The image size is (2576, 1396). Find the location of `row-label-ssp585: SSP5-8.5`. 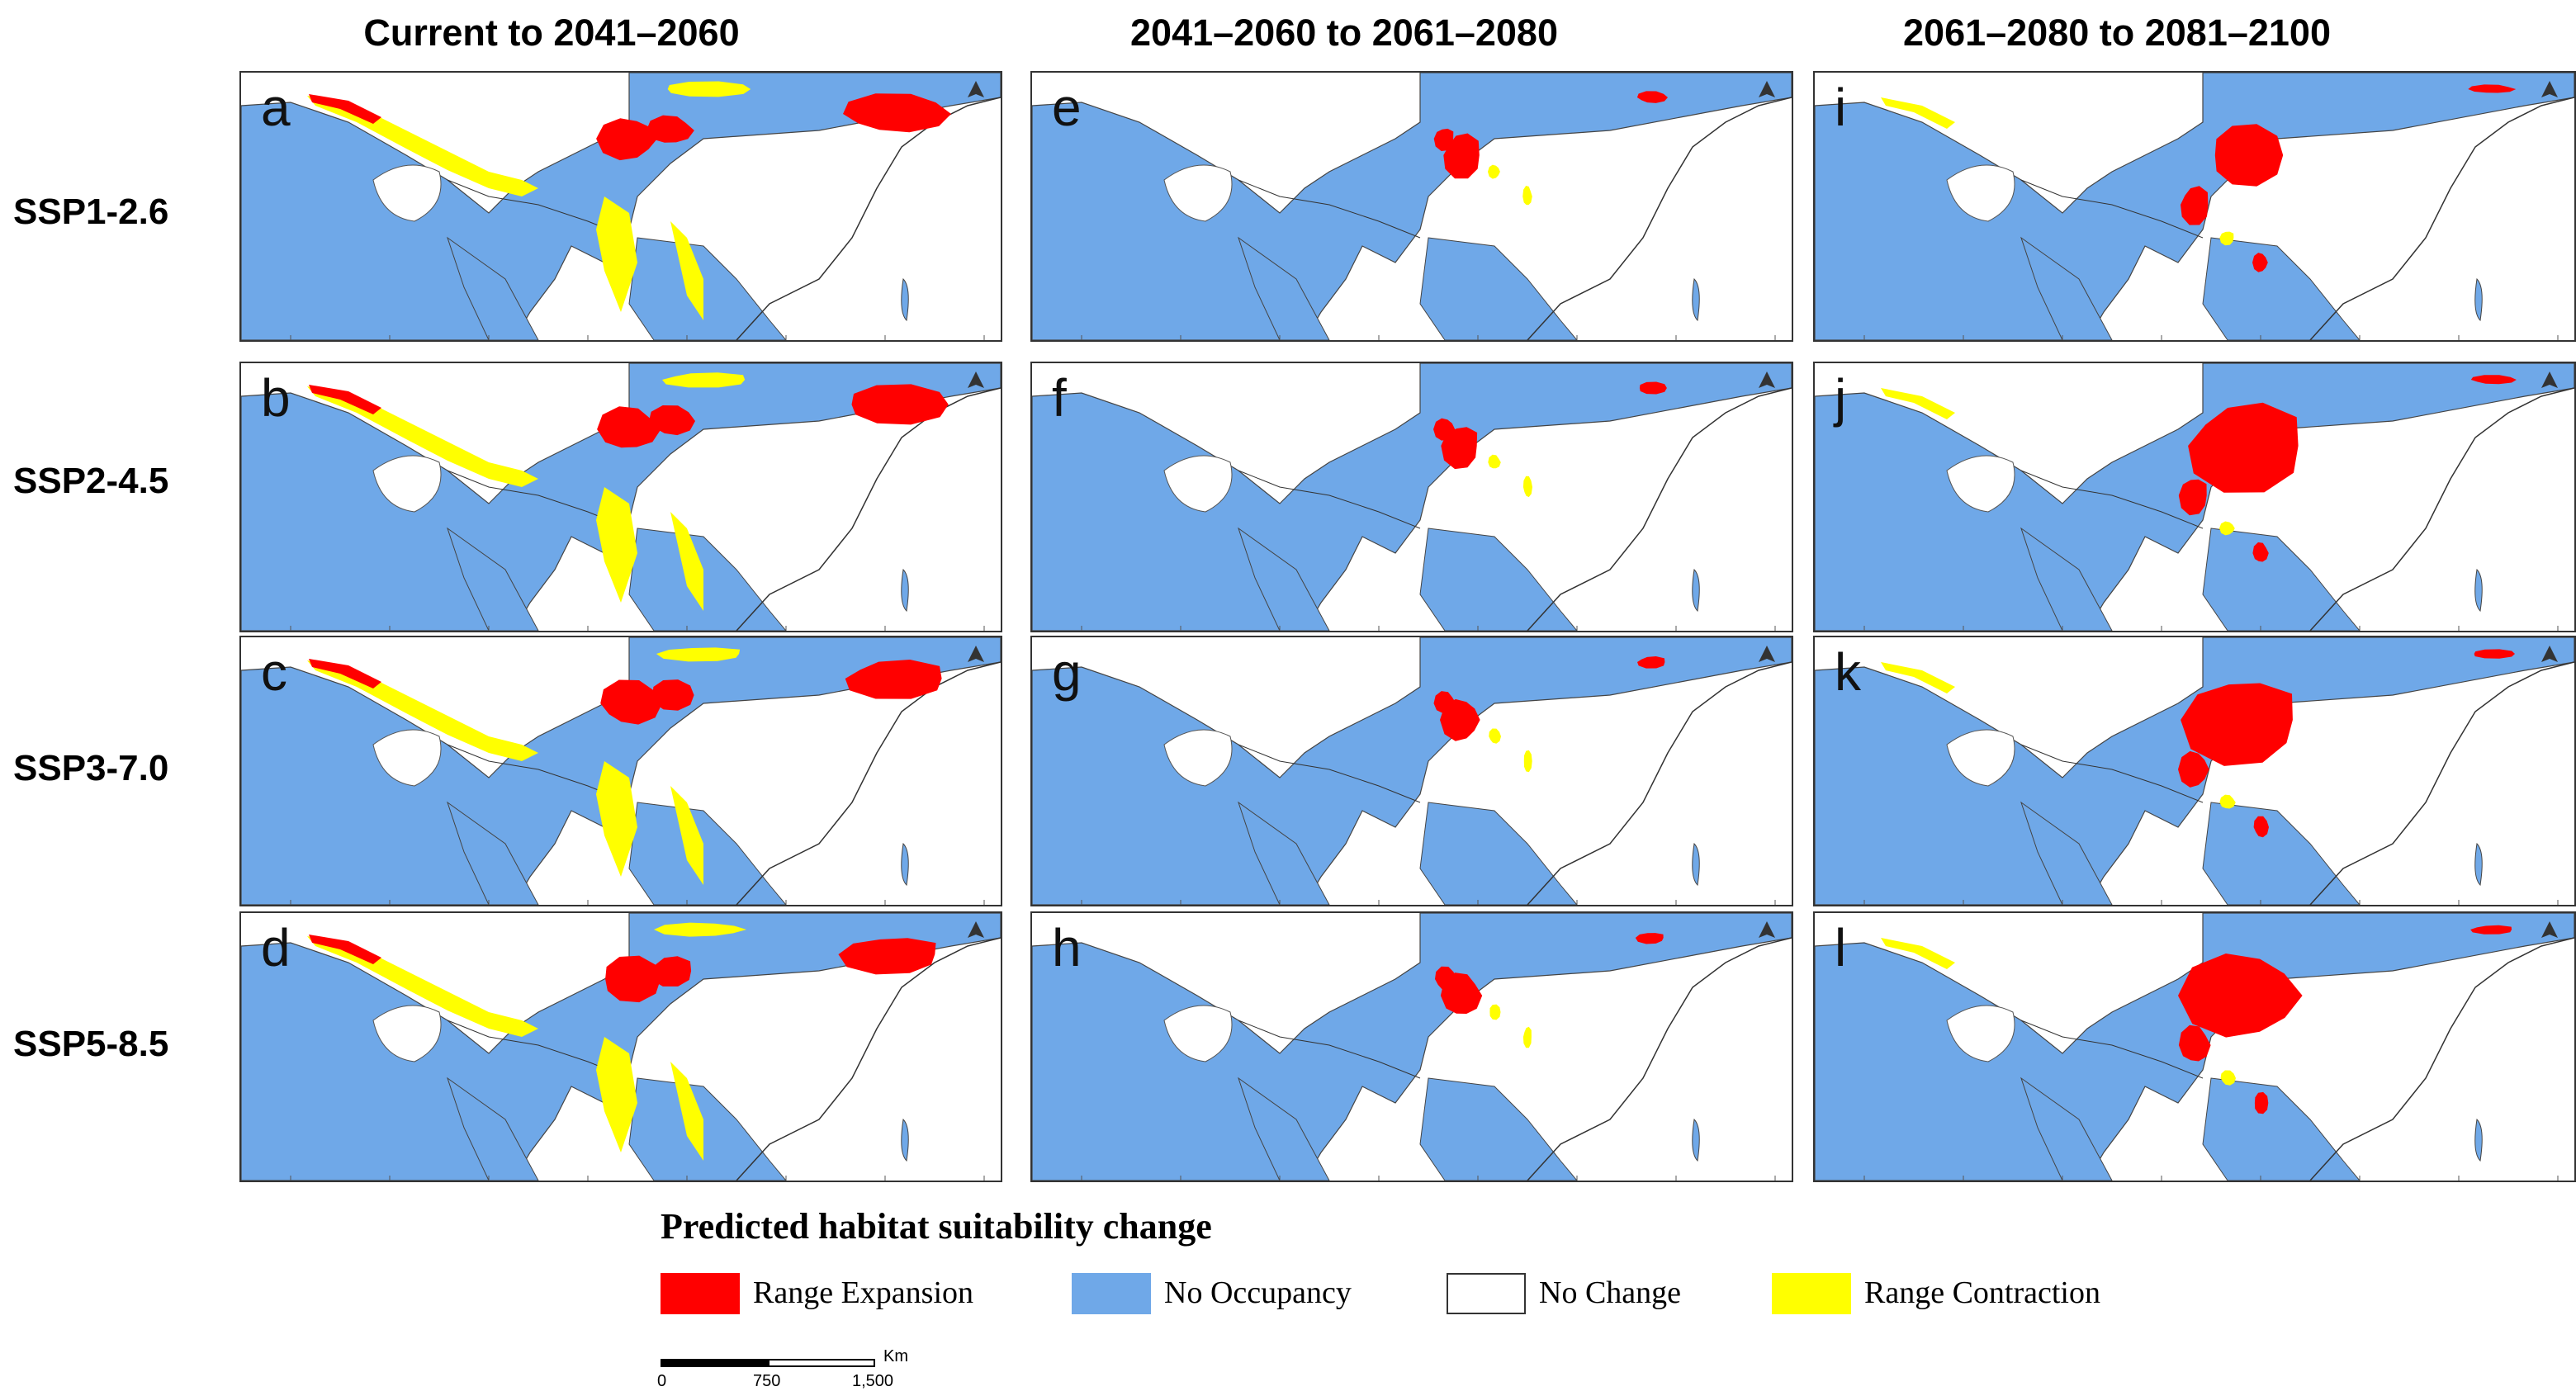

row-label-ssp585: SSP5-8.5 is located at coordinates (91, 1044).